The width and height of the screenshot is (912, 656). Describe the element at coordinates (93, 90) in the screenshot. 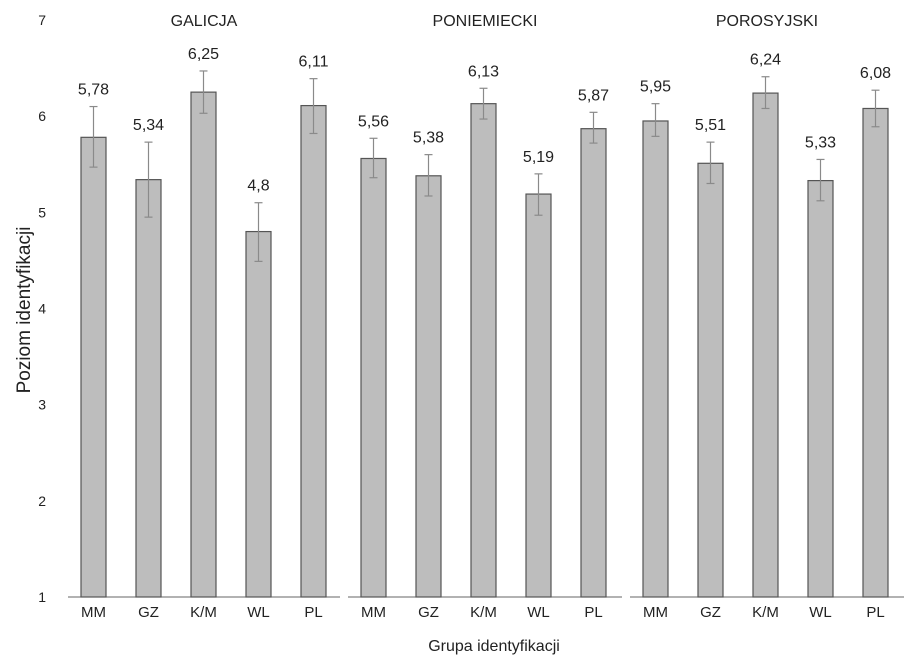

I see `data-label: 5,78` at that location.